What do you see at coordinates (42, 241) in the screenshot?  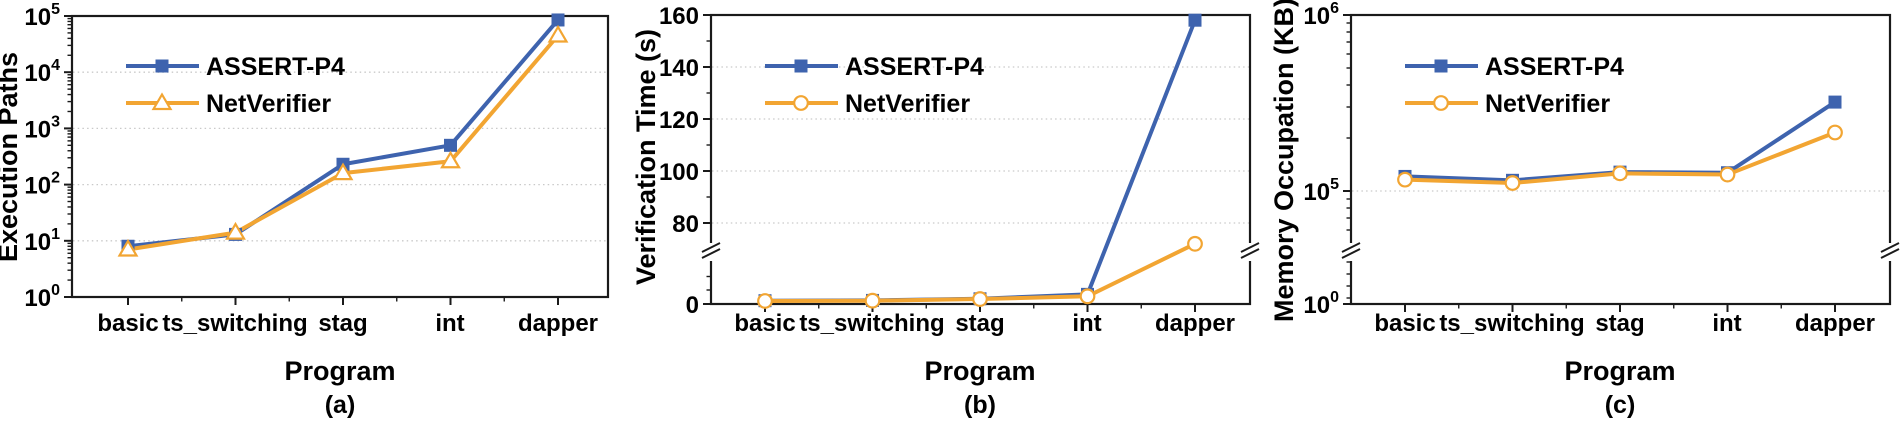 I see `y-tick-label: 101` at bounding box center [42, 241].